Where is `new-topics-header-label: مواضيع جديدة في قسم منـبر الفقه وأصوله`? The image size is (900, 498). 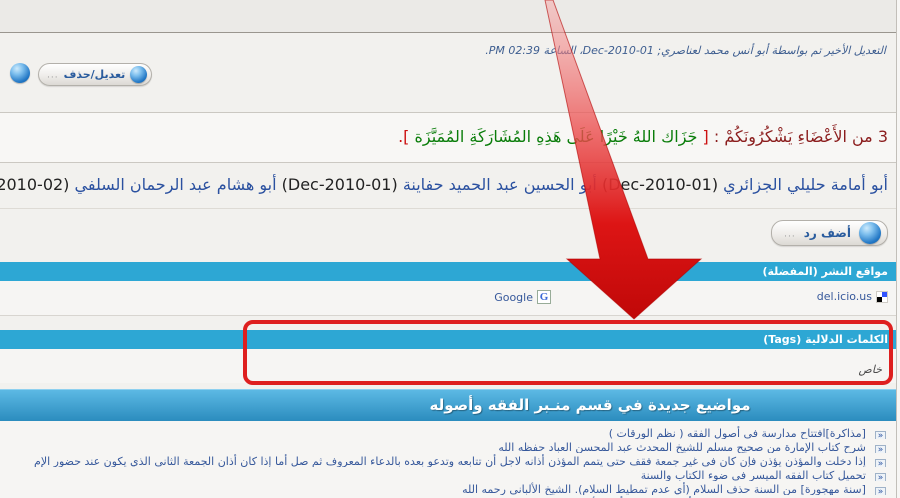 new-topics-header-label: مواضيع جديدة في قسم منـبر الفقه وأصوله is located at coordinates (590, 405).